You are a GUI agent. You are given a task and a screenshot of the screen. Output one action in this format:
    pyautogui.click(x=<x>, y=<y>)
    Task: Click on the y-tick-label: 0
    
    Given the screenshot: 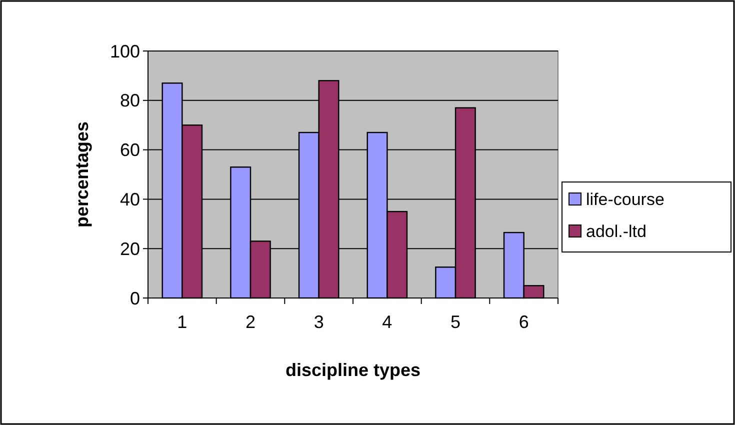 What is the action you would take?
    pyautogui.click(x=135, y=298)
    